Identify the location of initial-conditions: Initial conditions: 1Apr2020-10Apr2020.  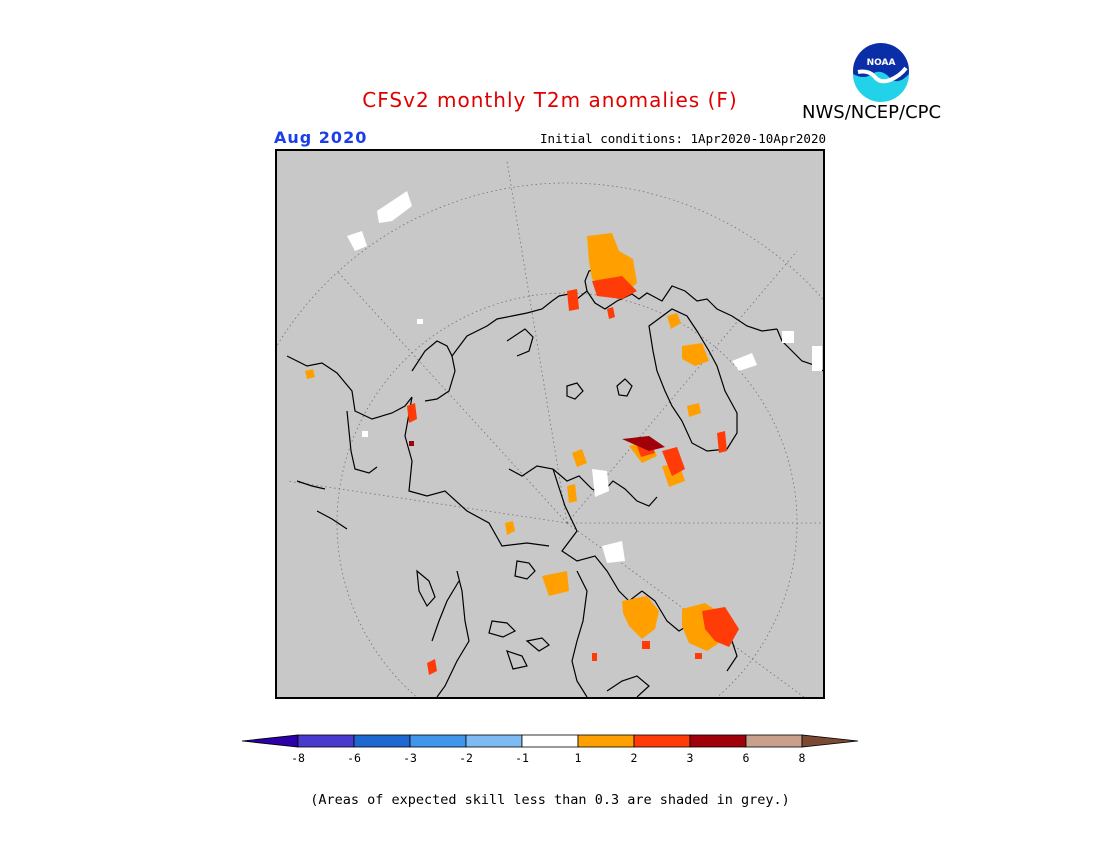
(683, 138).